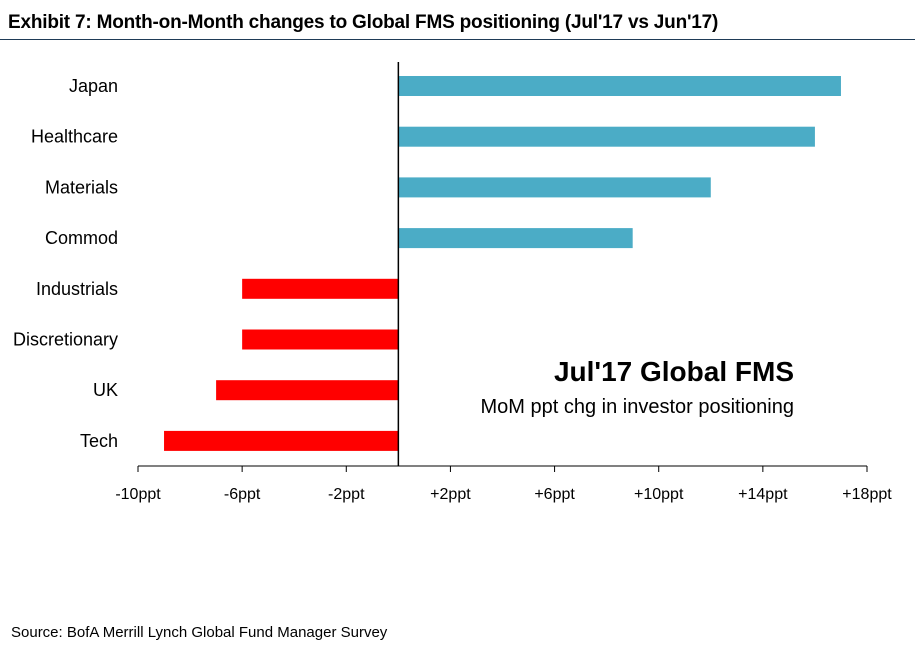  I want to click on category-label-discretionary: Discretionary, so click(65, 340).